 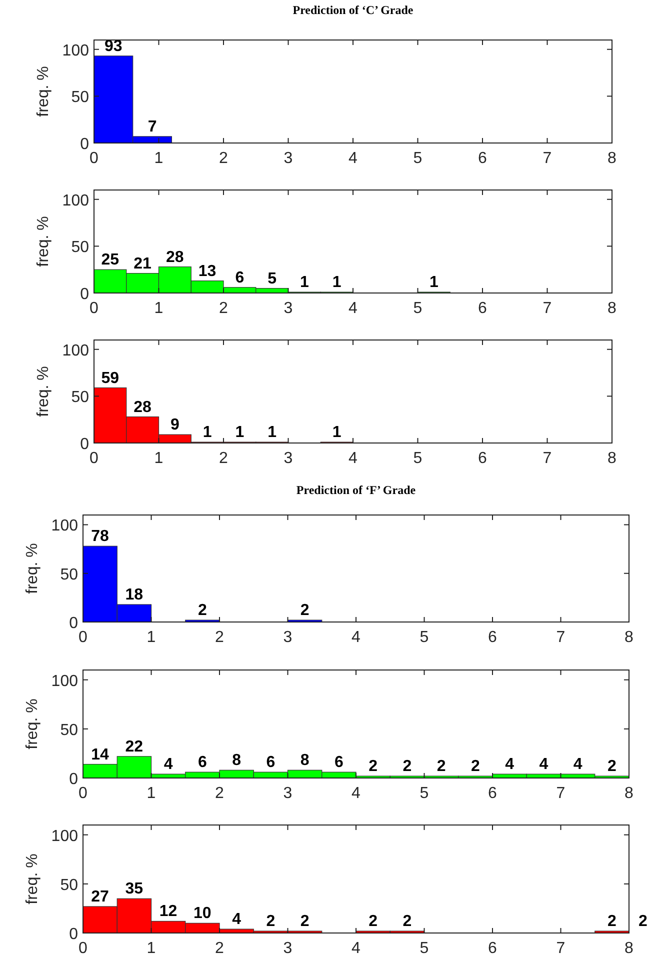 I want to click on data-label: 8, so click(x=305, y=761).